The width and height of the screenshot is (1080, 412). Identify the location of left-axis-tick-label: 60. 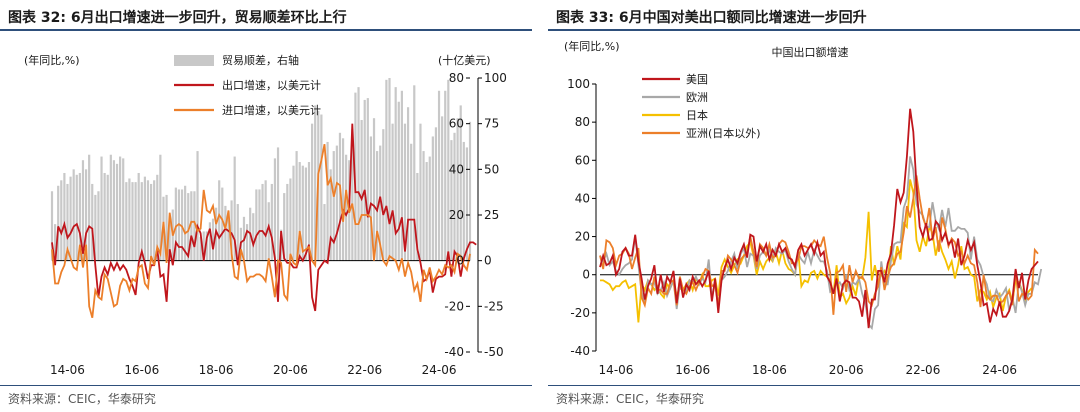
(456, 124).